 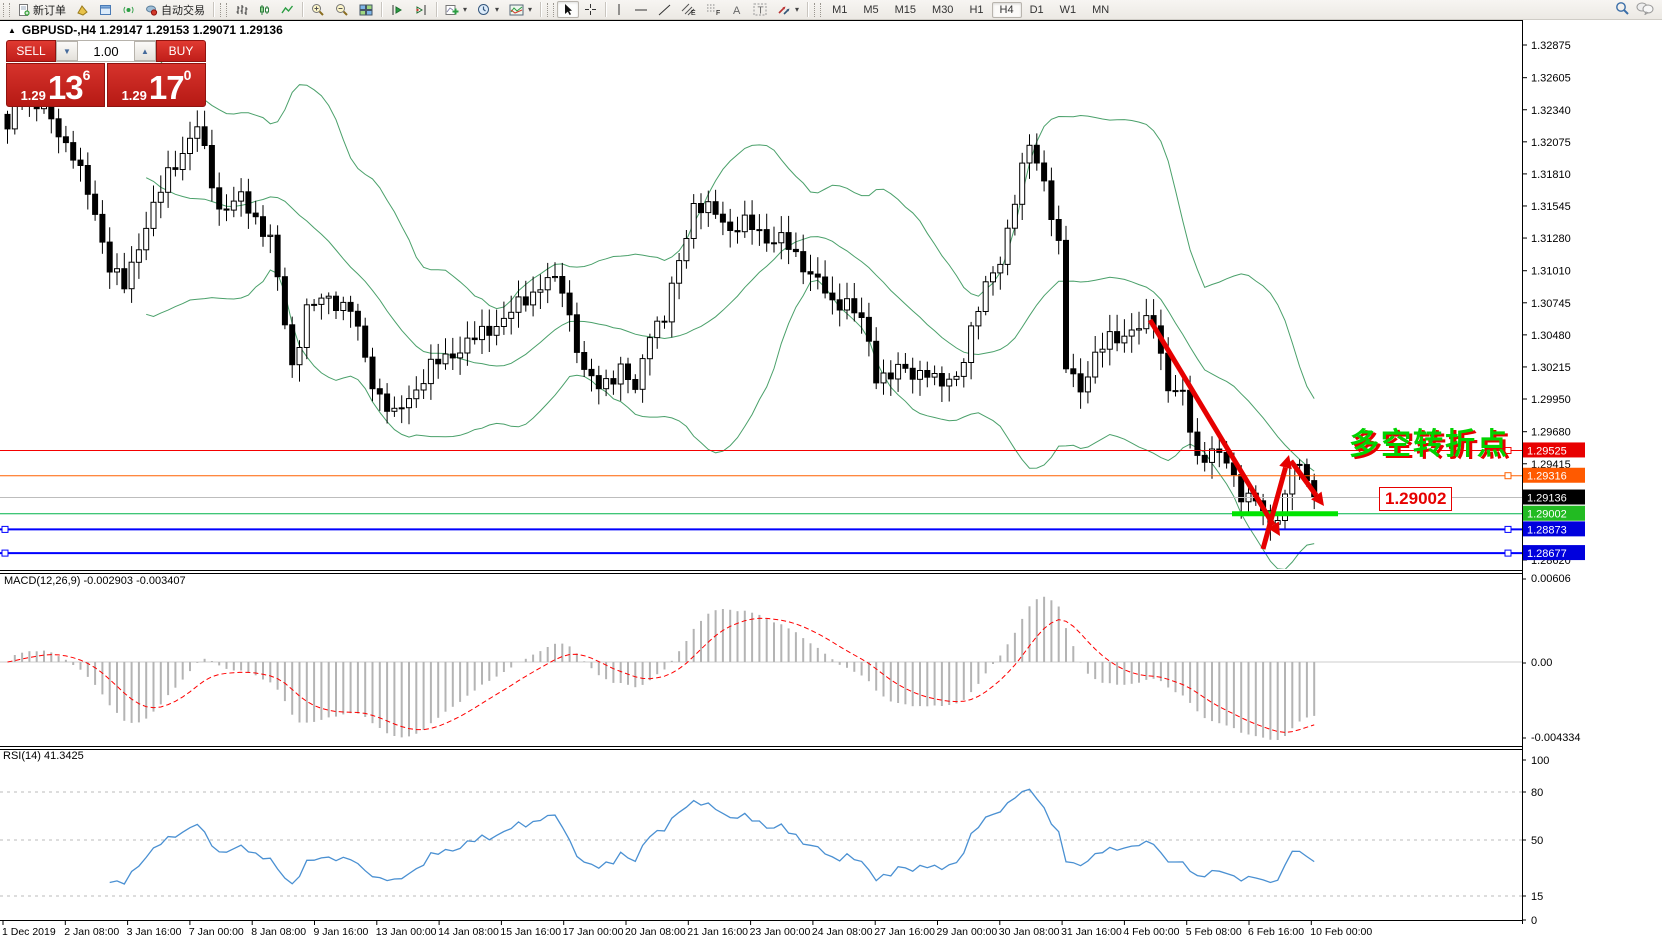 What do you see at coordinates (1036, 9) in the screenshot?
I see `timeframe-button-d1: D1` at bounding box center [1036, 9].